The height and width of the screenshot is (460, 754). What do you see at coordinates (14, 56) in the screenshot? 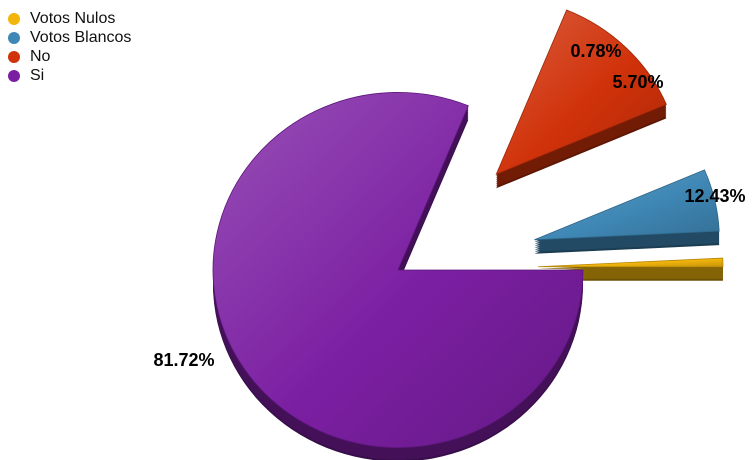
I see `legend-marker-no` at bounding box center [14, 56].